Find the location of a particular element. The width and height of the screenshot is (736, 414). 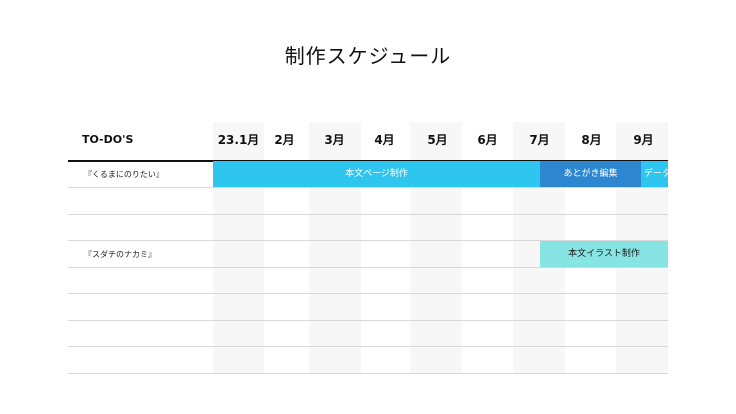

month-header: 2月 is located at coordinates (284, 140).